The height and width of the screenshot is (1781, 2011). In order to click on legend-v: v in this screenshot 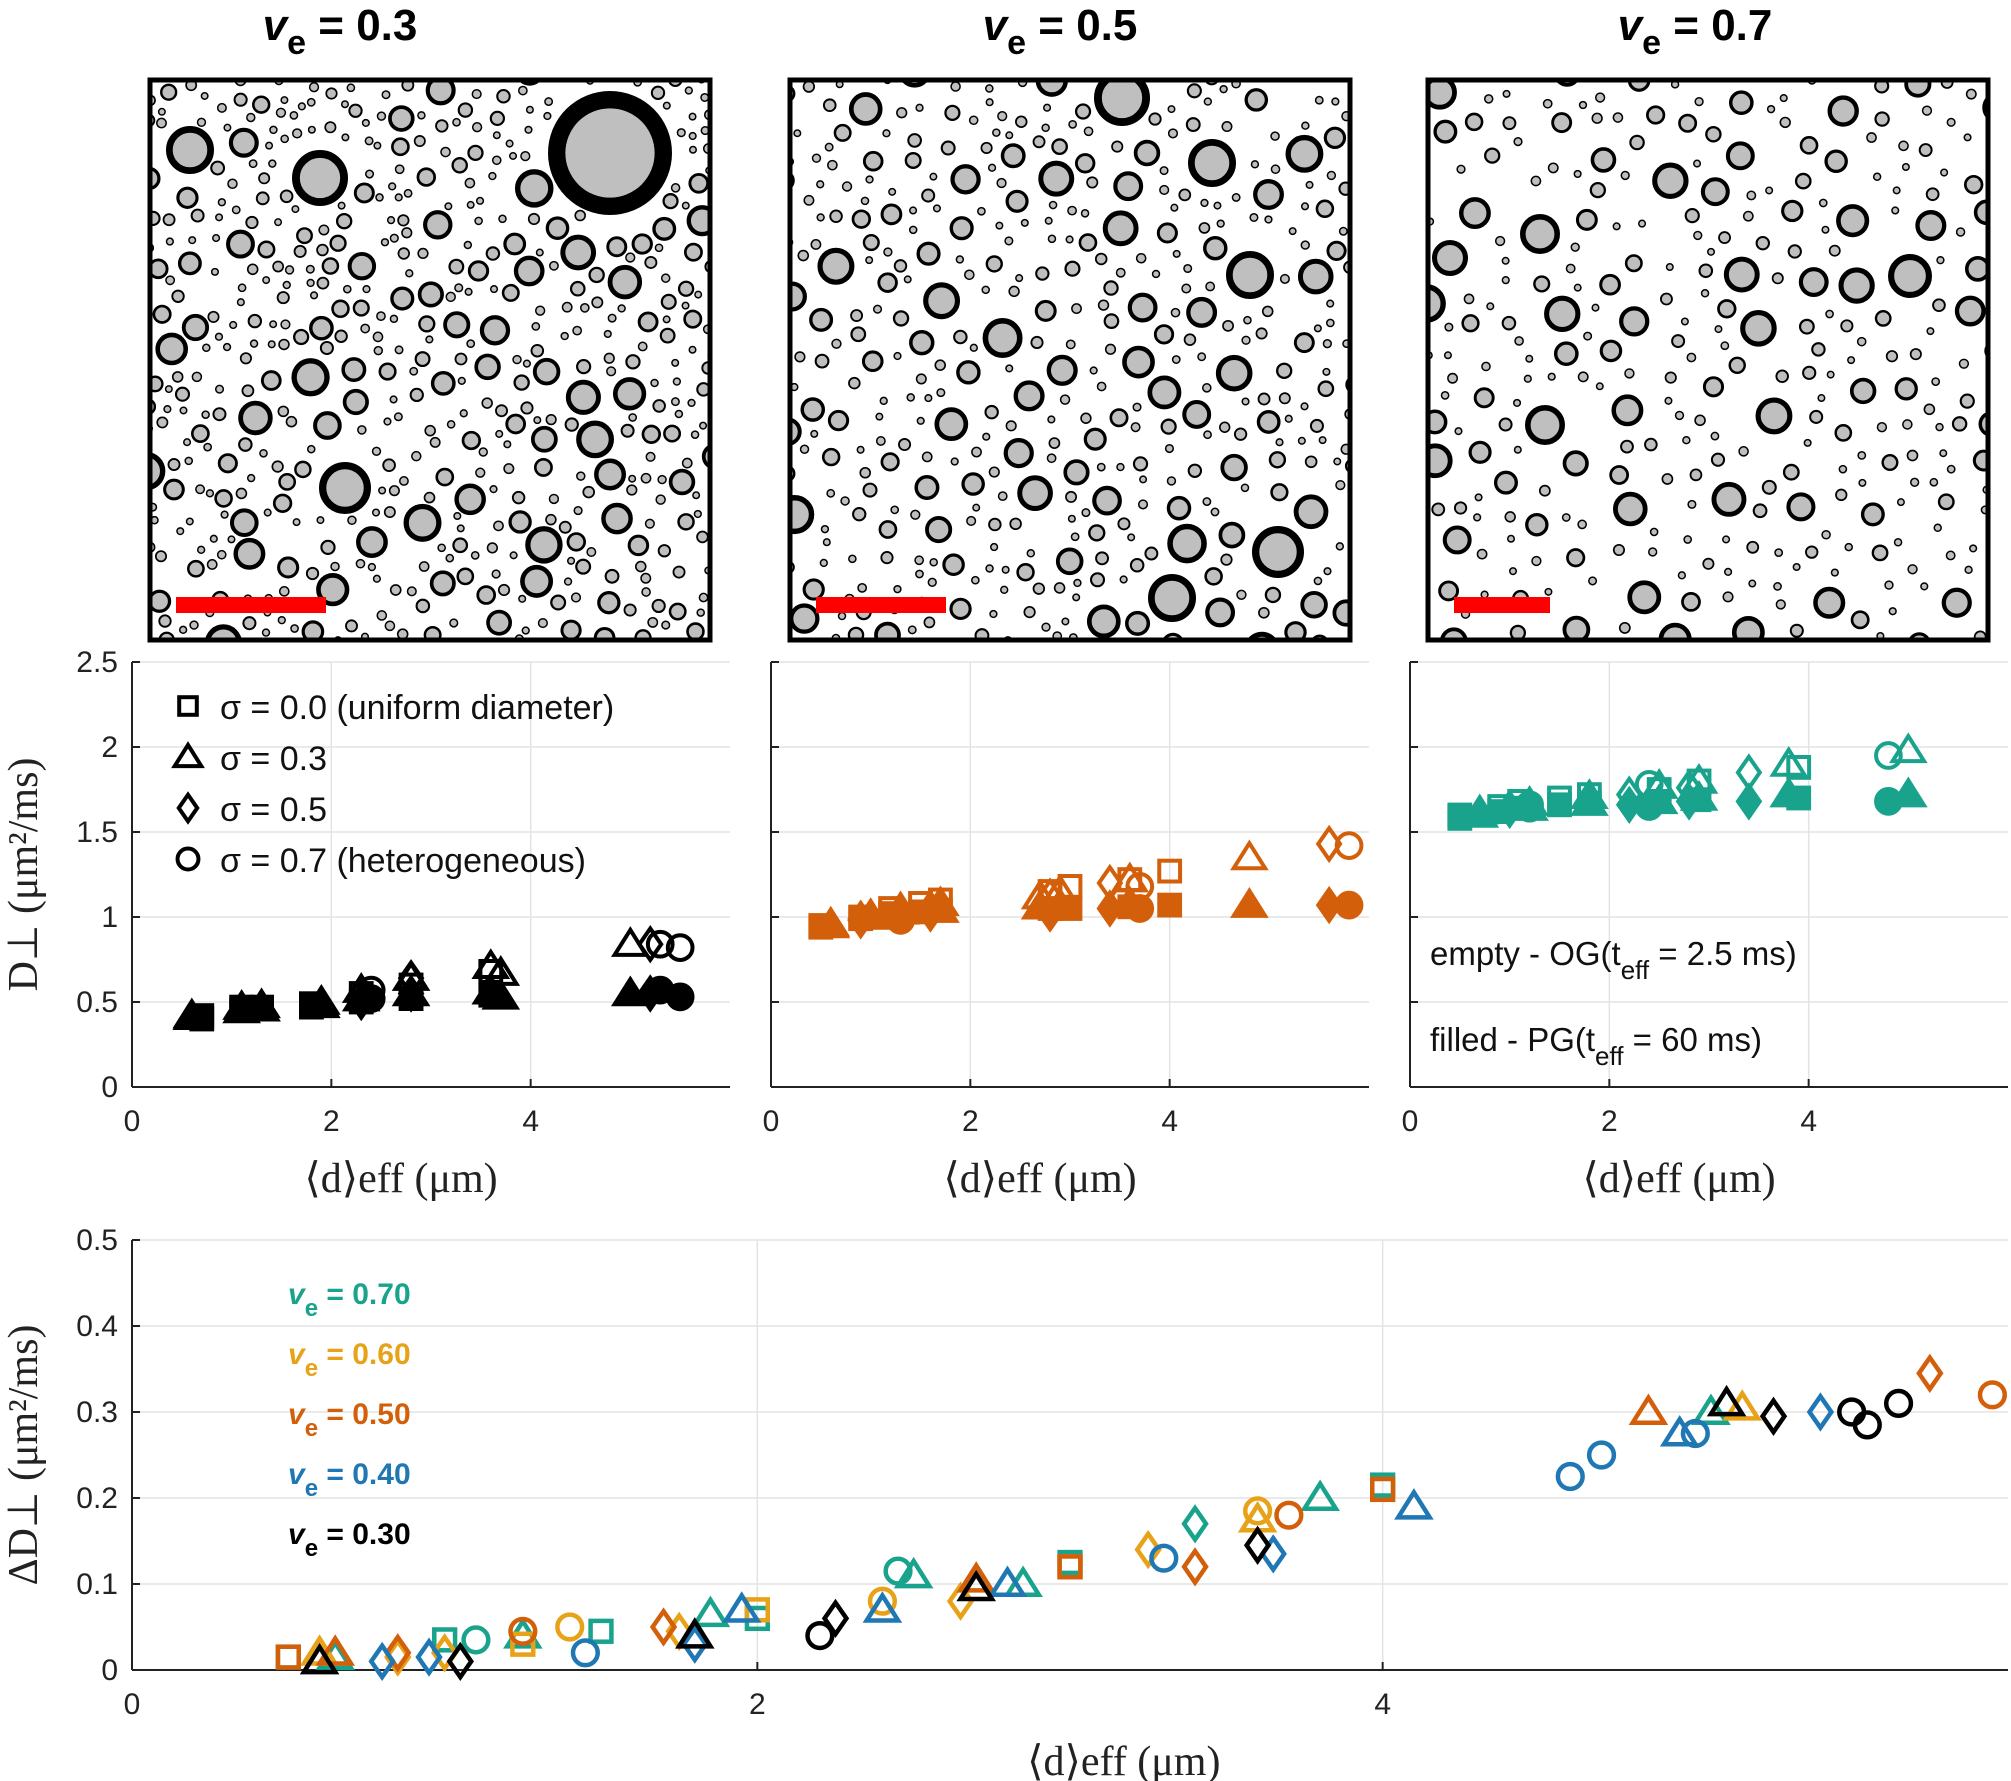, I will do `click(297, 1414)`.